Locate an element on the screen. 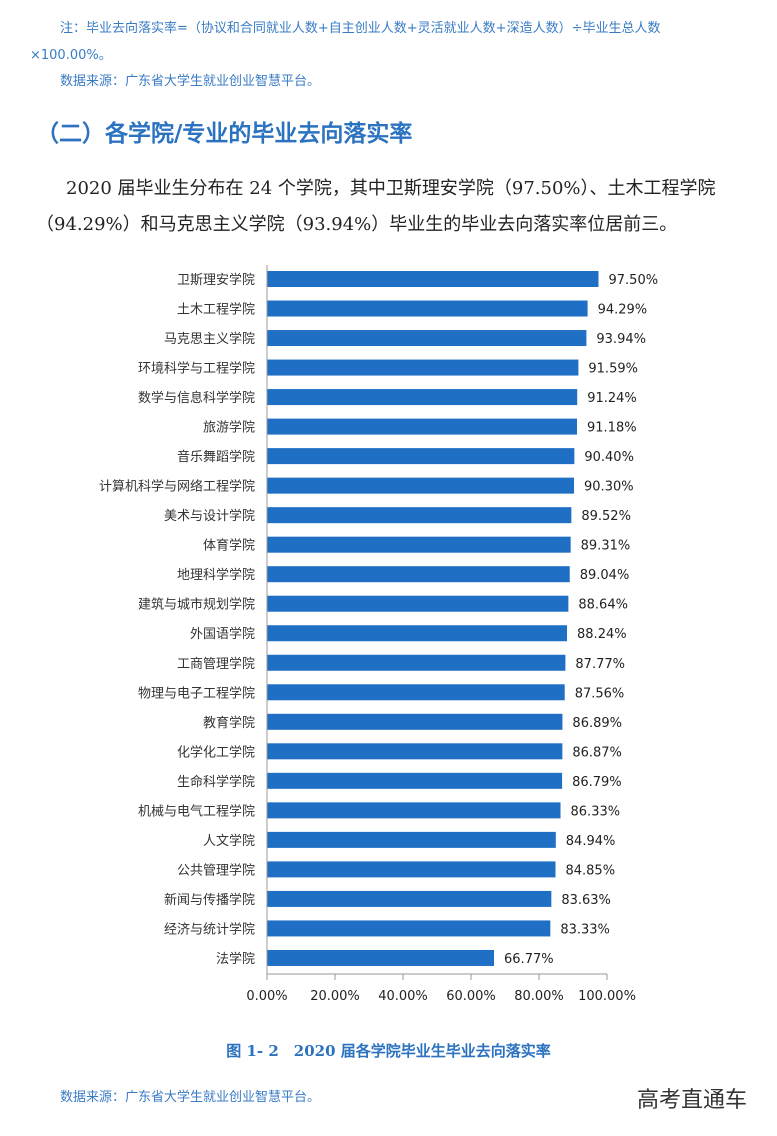  category-label: 数学与信息科学学院 is located at coordinates (196, 398).